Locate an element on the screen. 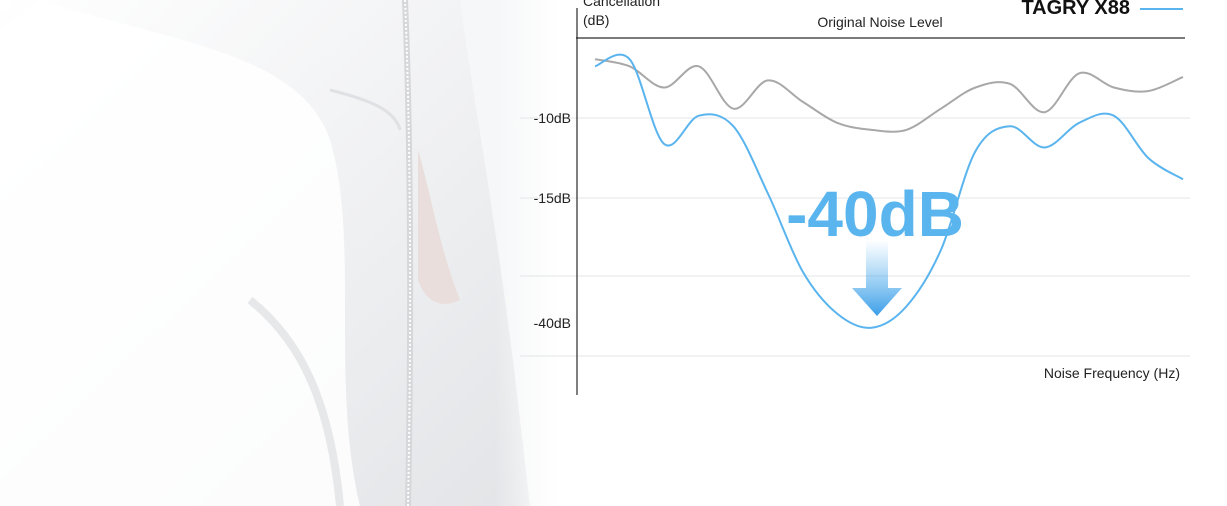 The height and width of the screenshot is (506, 1227). xaxis-title: Noise Frequency (Hz) is located at coordinates (1112, 373).